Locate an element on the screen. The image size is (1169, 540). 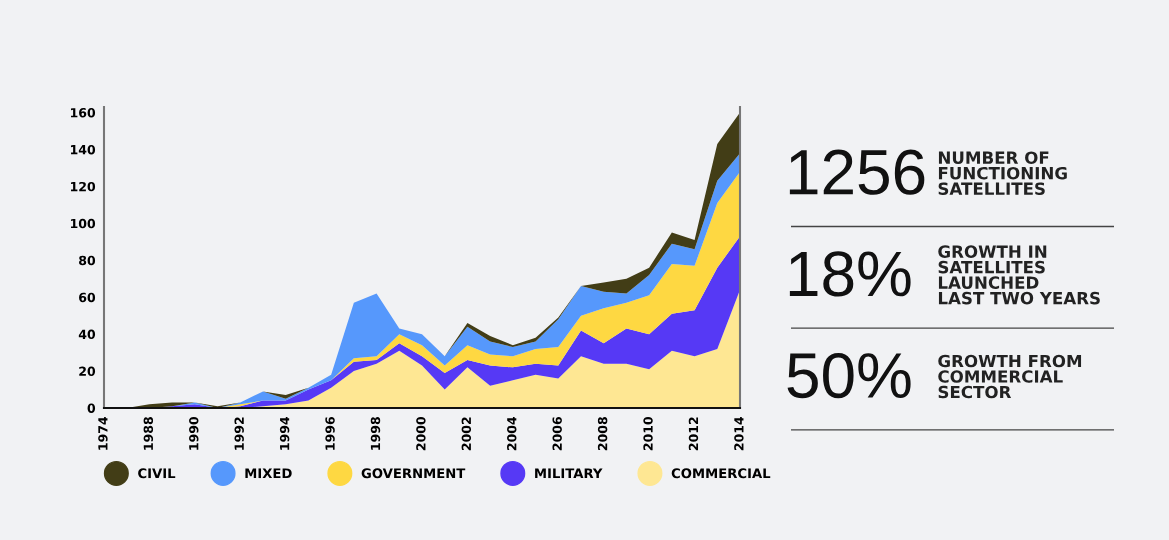
legend-label: MIXED is located at coordinates (268, 473).